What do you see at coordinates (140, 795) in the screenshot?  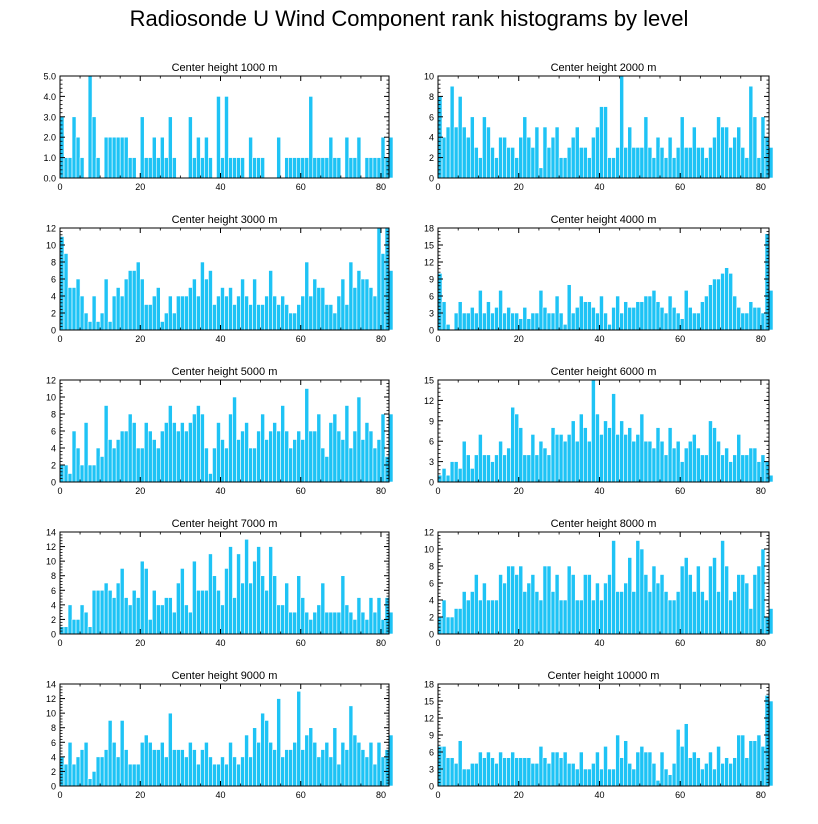 I see `panel-8-xtick-label: 20` at bounding box center [140, 795].